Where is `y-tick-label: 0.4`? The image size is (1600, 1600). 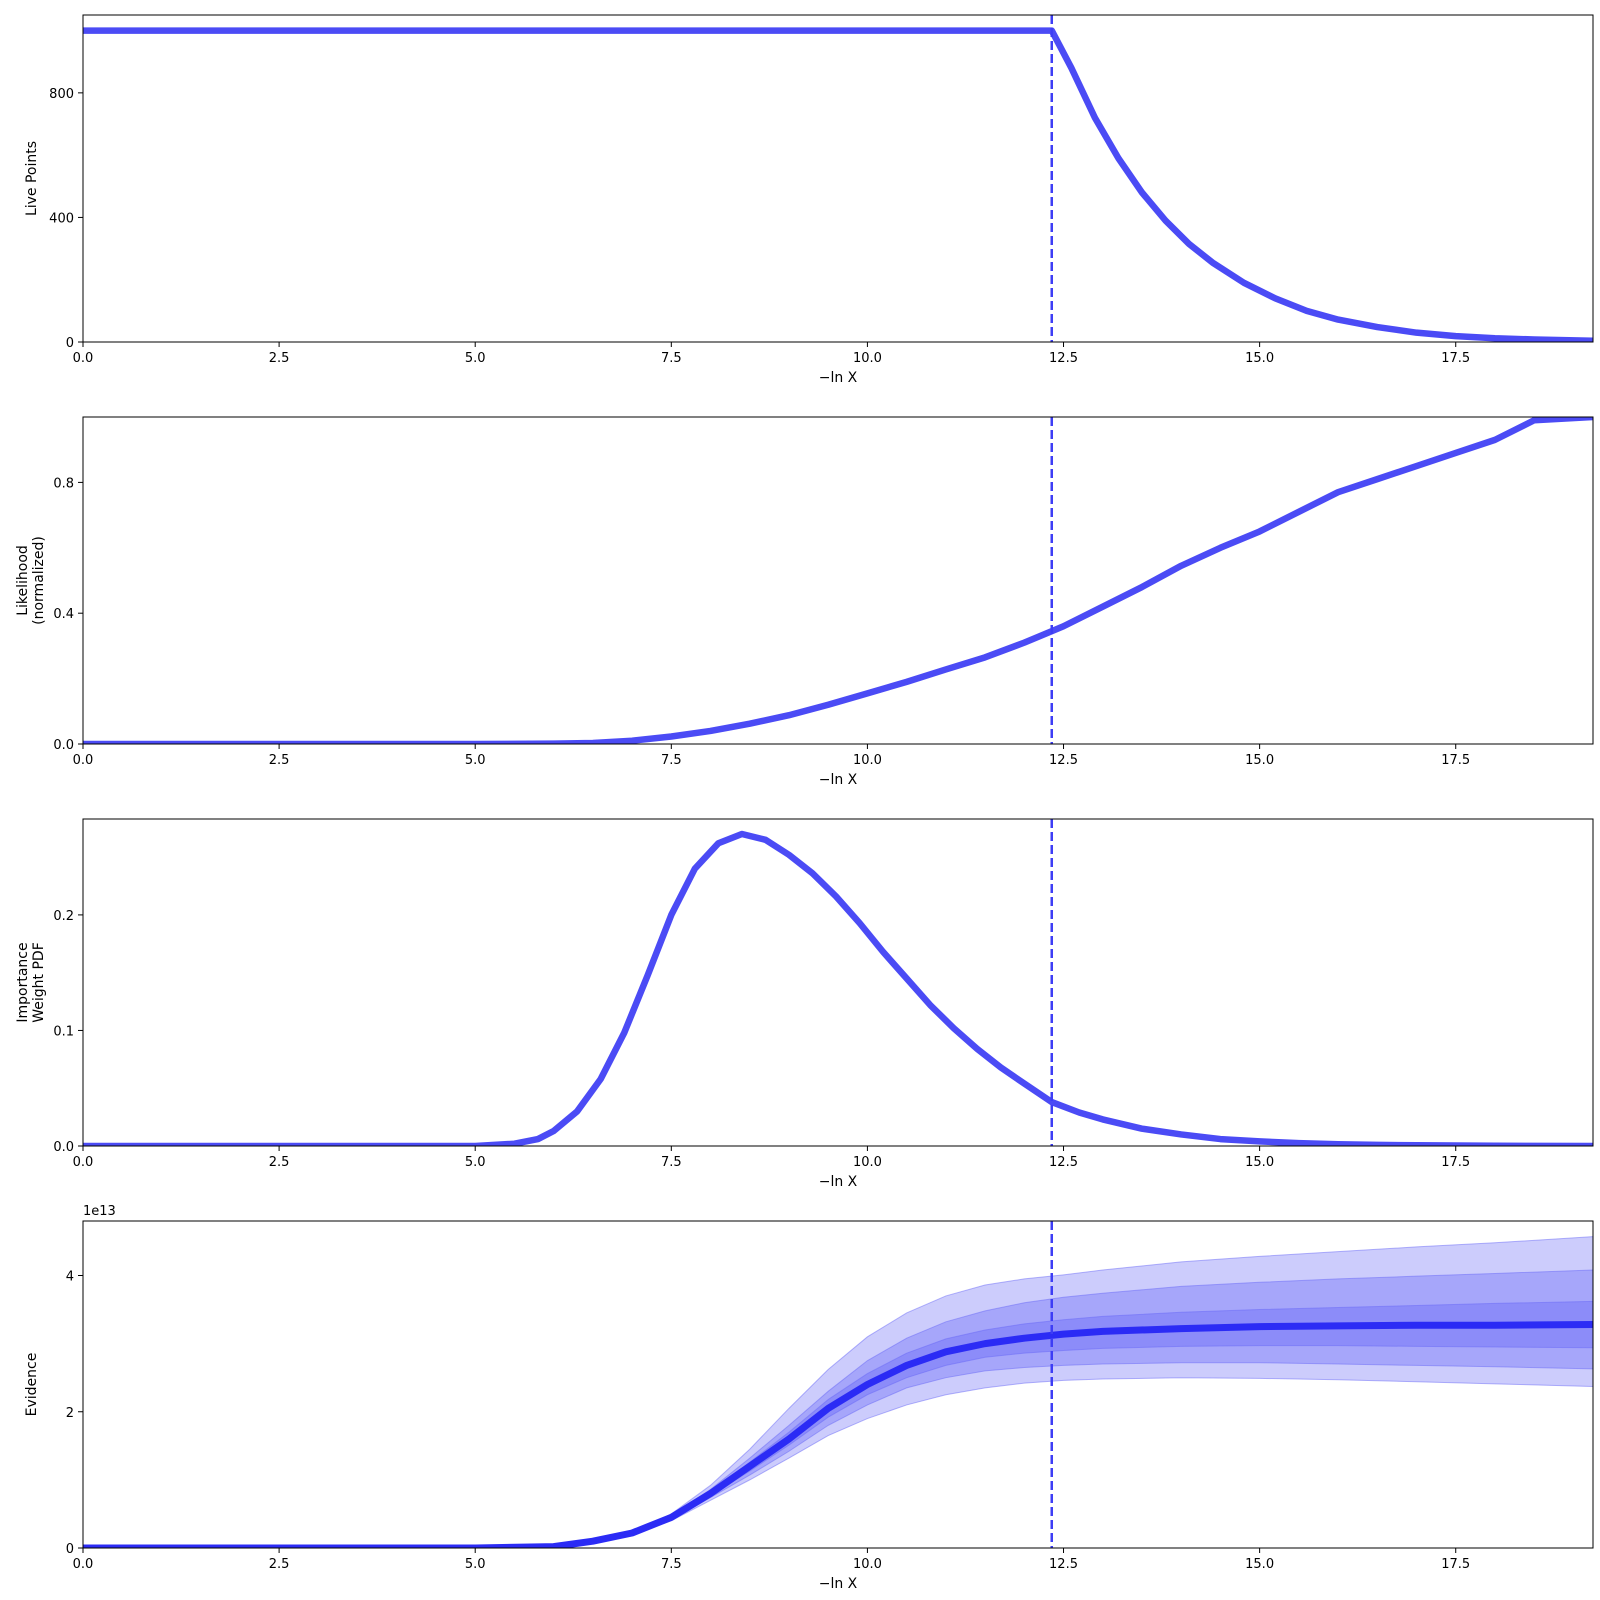 y-tick-label: 0.4 is located at coordinates (63, 614).